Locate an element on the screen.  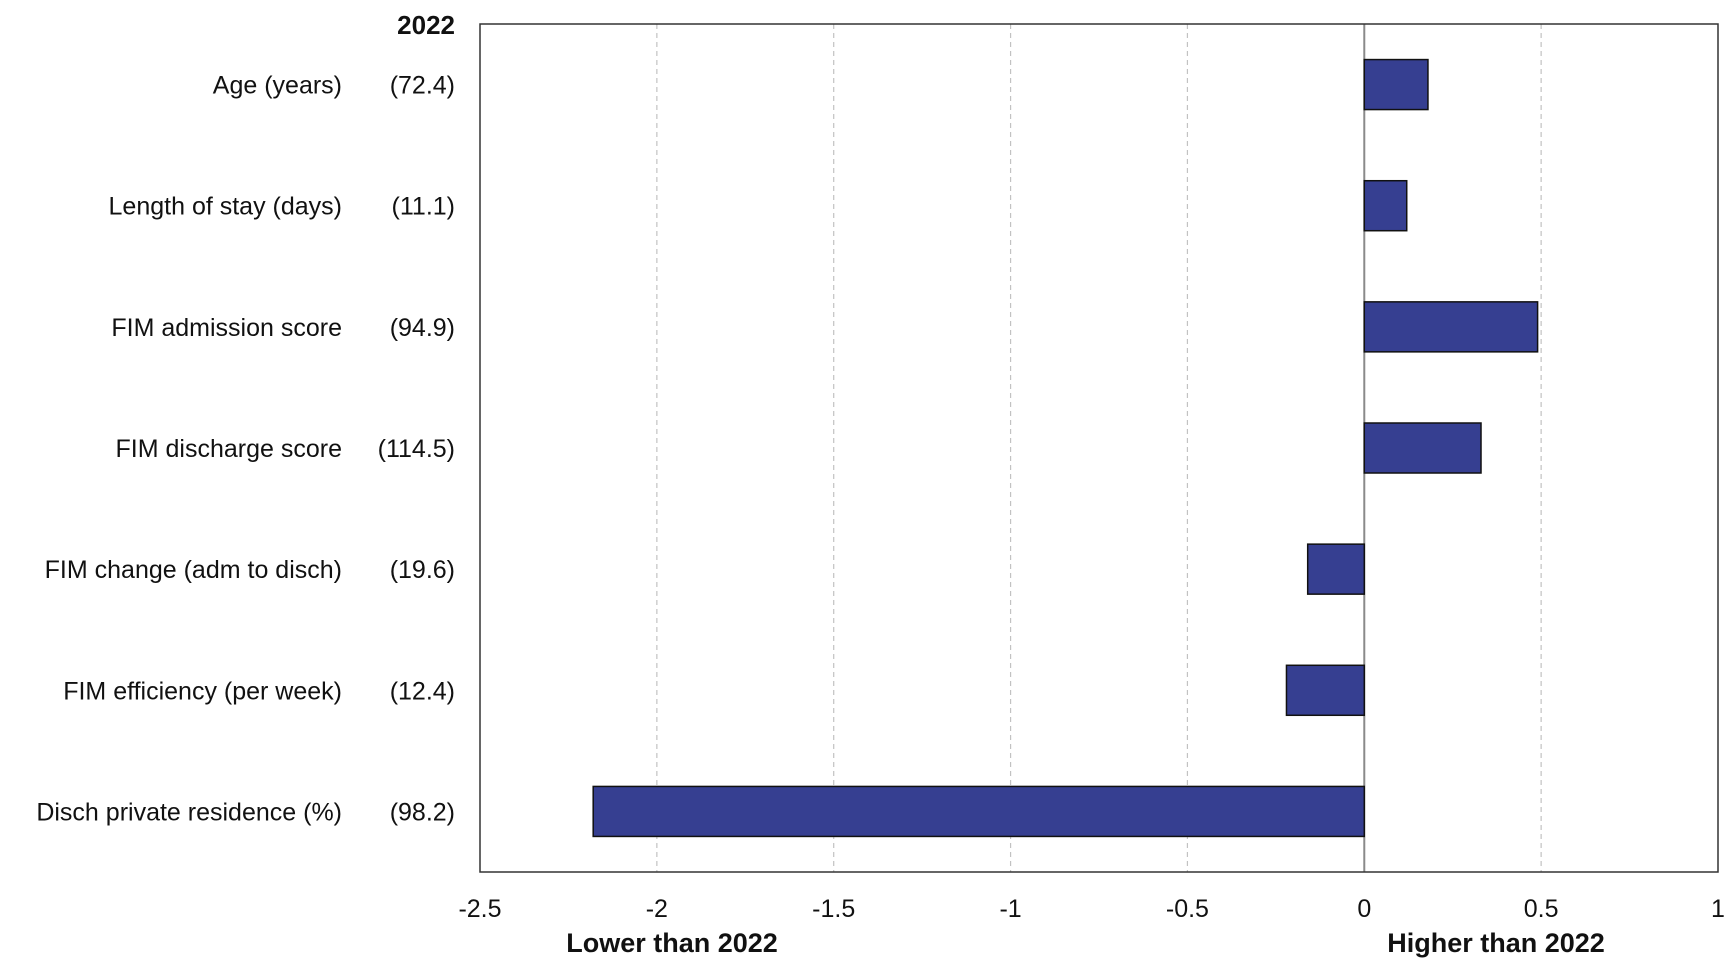
x-tick-label: 0 is located at coordinates (1364, 909).